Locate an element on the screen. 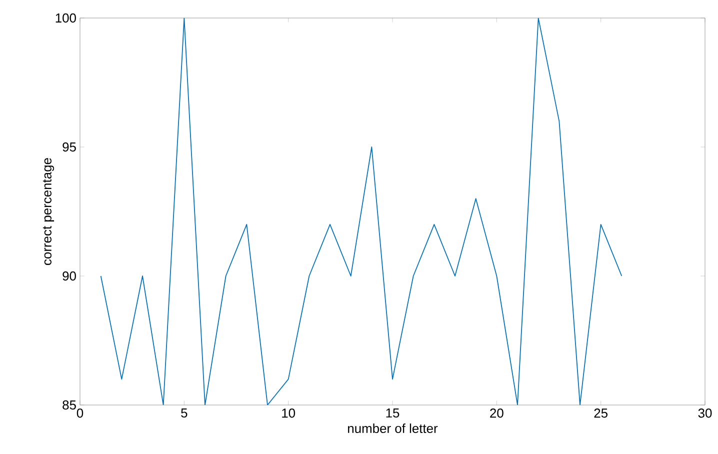  x-tick-label: 10 is located at coordinates (289, 413).